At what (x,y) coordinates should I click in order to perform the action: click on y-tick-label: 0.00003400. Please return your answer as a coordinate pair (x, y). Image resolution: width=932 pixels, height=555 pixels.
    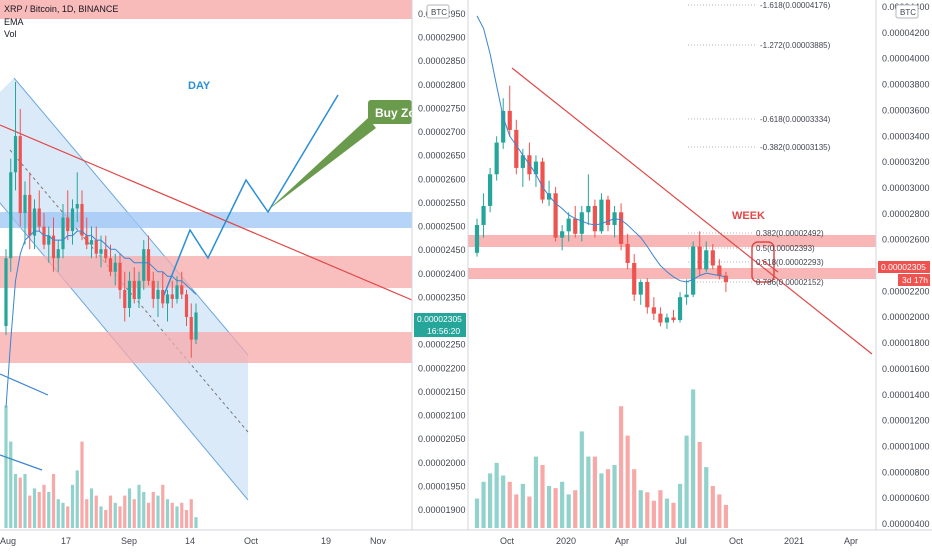
    Looking at the image, I should click on (906, 136).